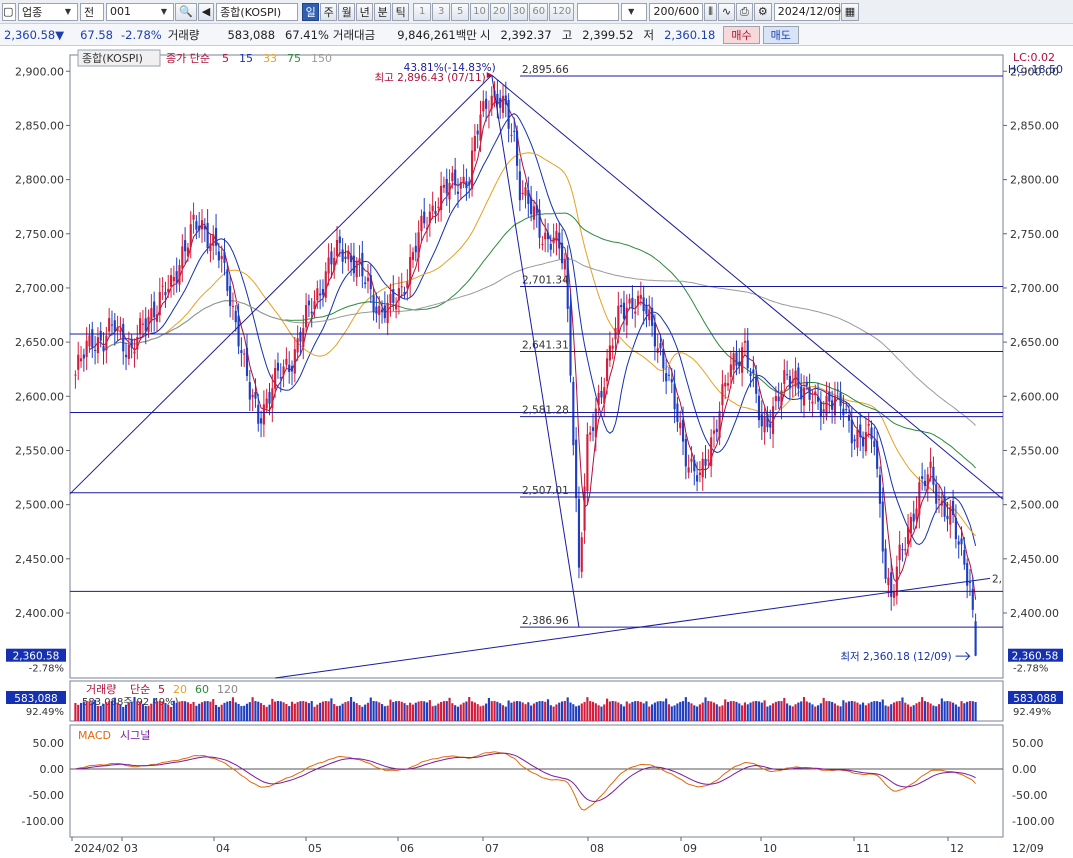  I want to click on price-tick-label-left: 2,800.00, so click(39, 180).